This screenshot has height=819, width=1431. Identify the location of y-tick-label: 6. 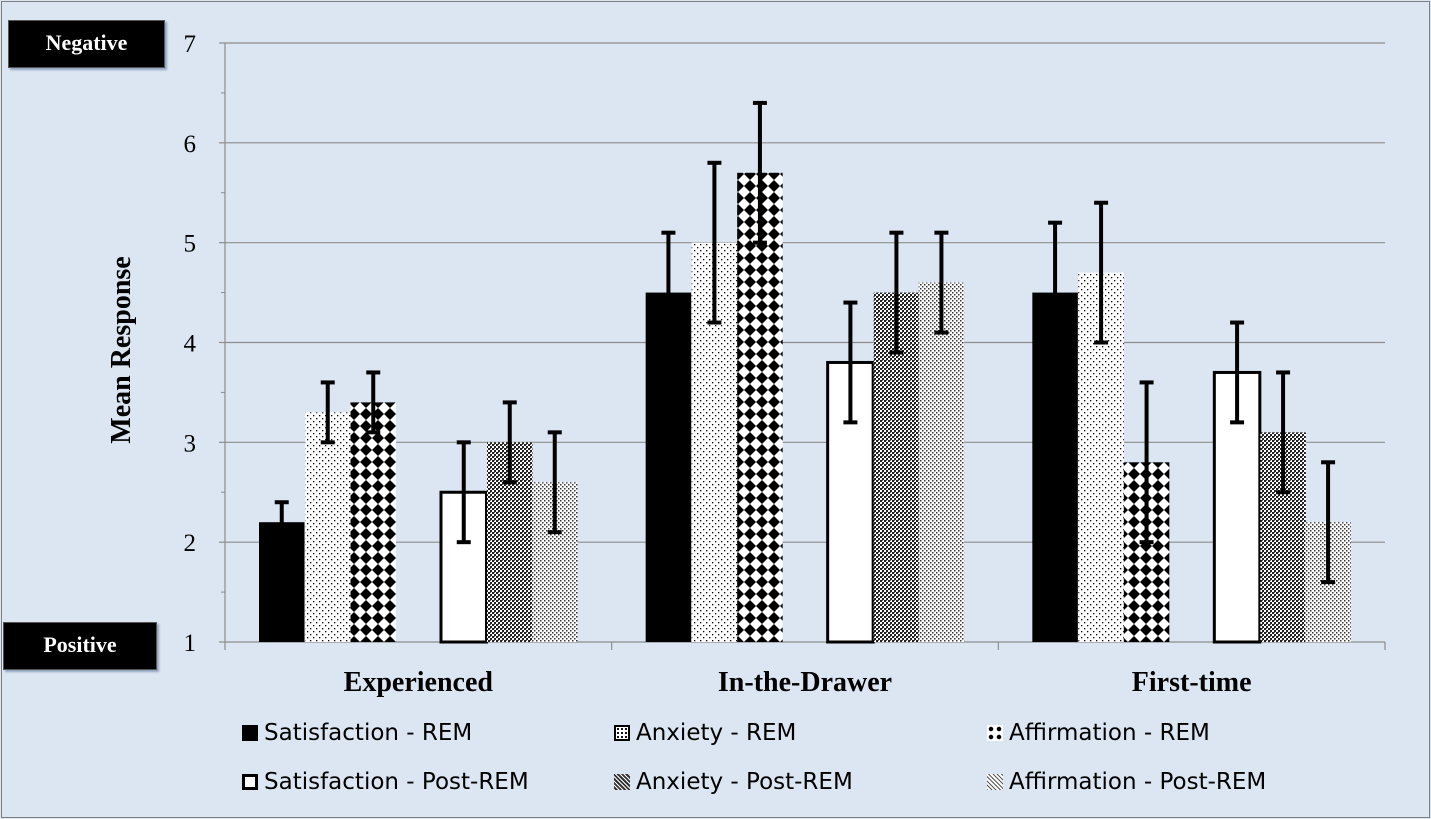
(190, 144).